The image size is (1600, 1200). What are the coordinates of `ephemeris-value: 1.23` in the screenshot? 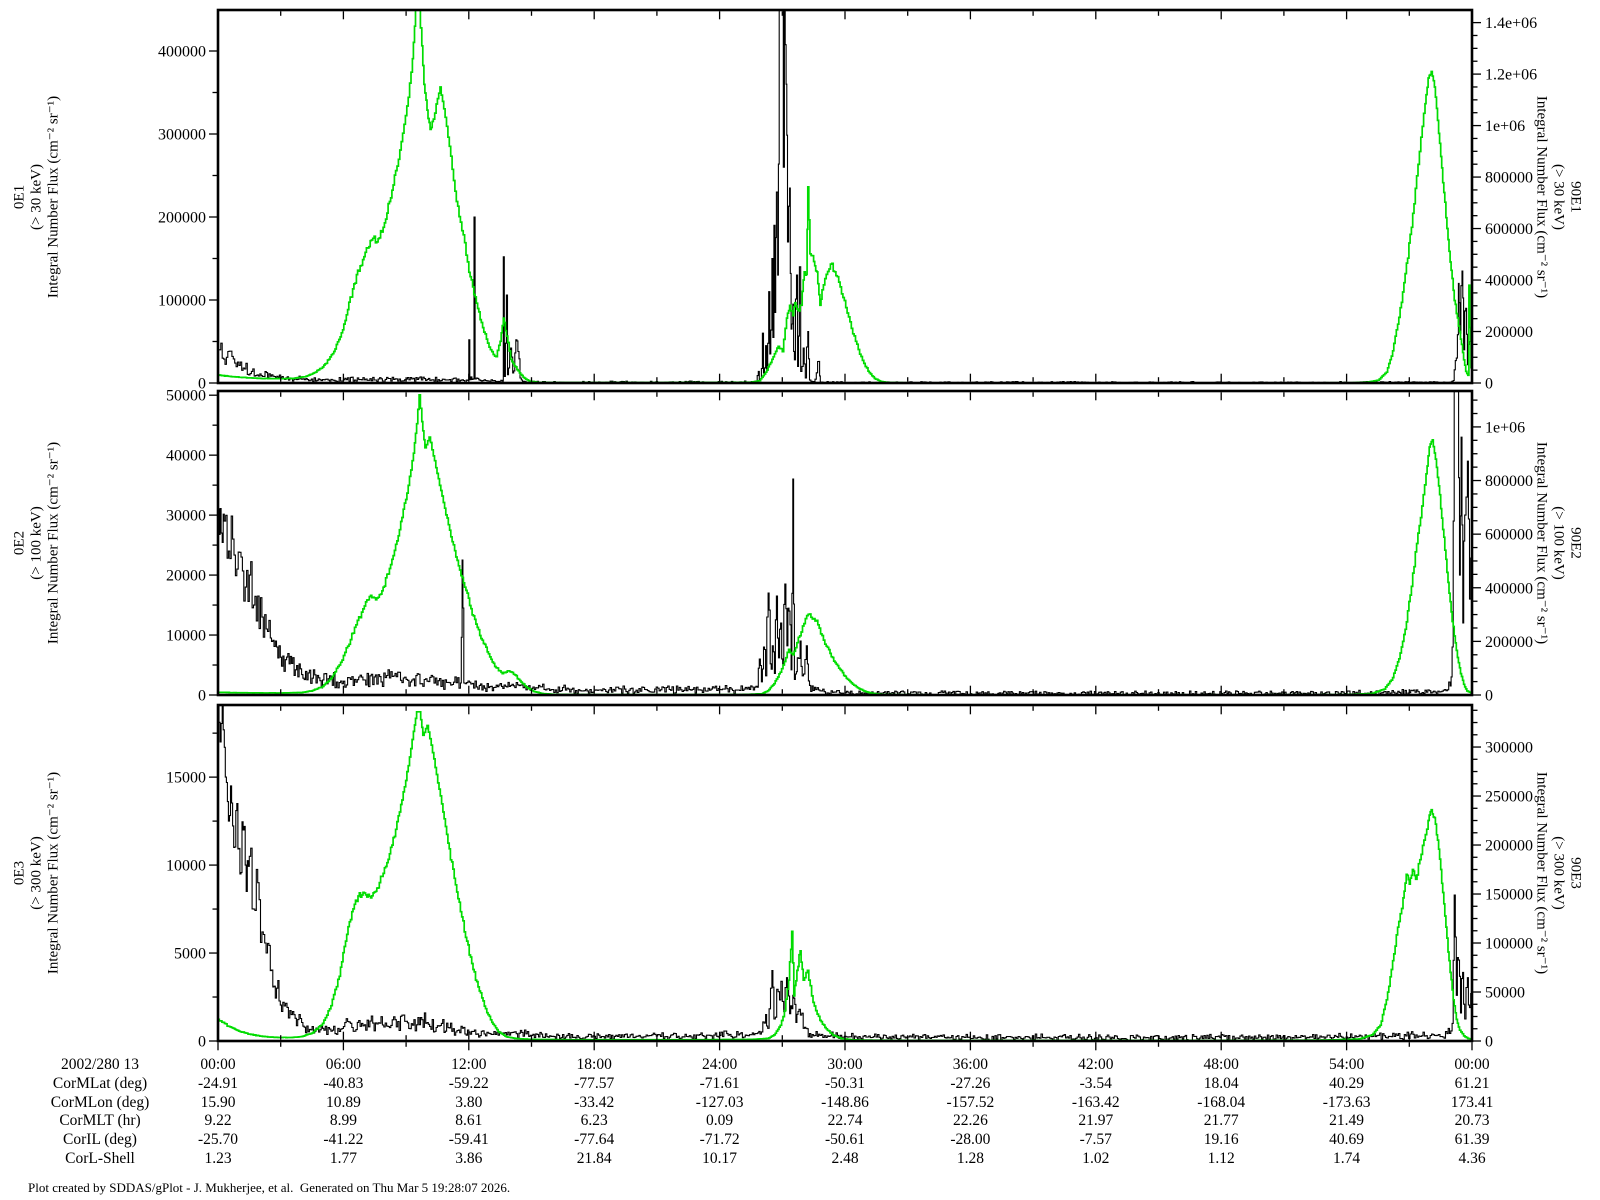 It's located at (218, 1158).